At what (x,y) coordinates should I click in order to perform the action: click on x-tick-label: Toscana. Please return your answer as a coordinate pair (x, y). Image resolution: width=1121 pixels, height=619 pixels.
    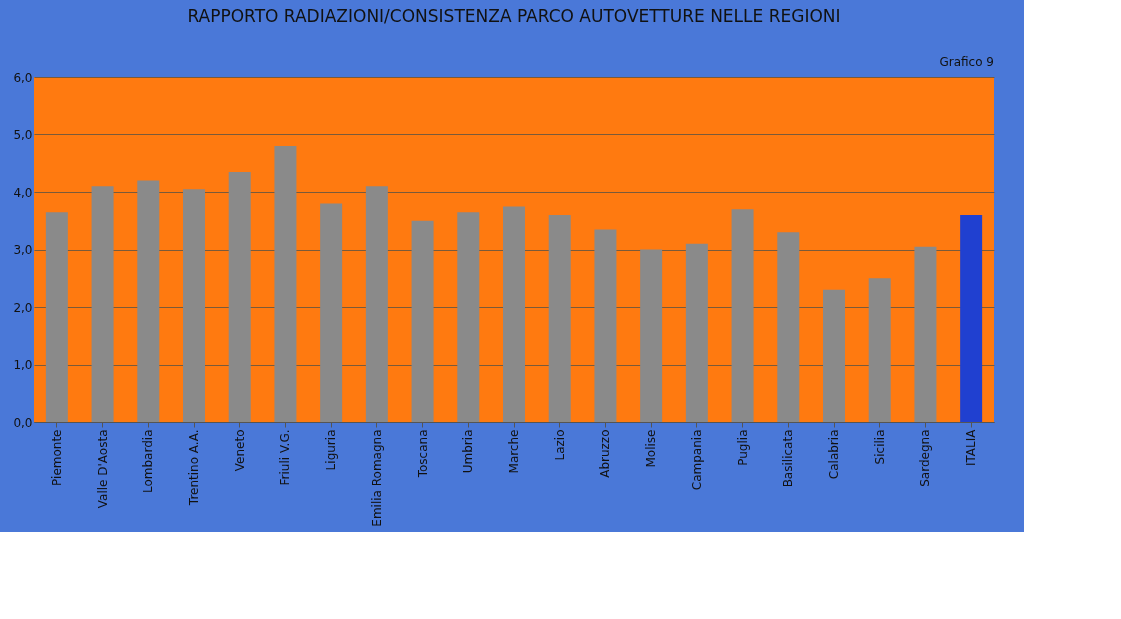
    Looking at the image, I should click on (422, 454).